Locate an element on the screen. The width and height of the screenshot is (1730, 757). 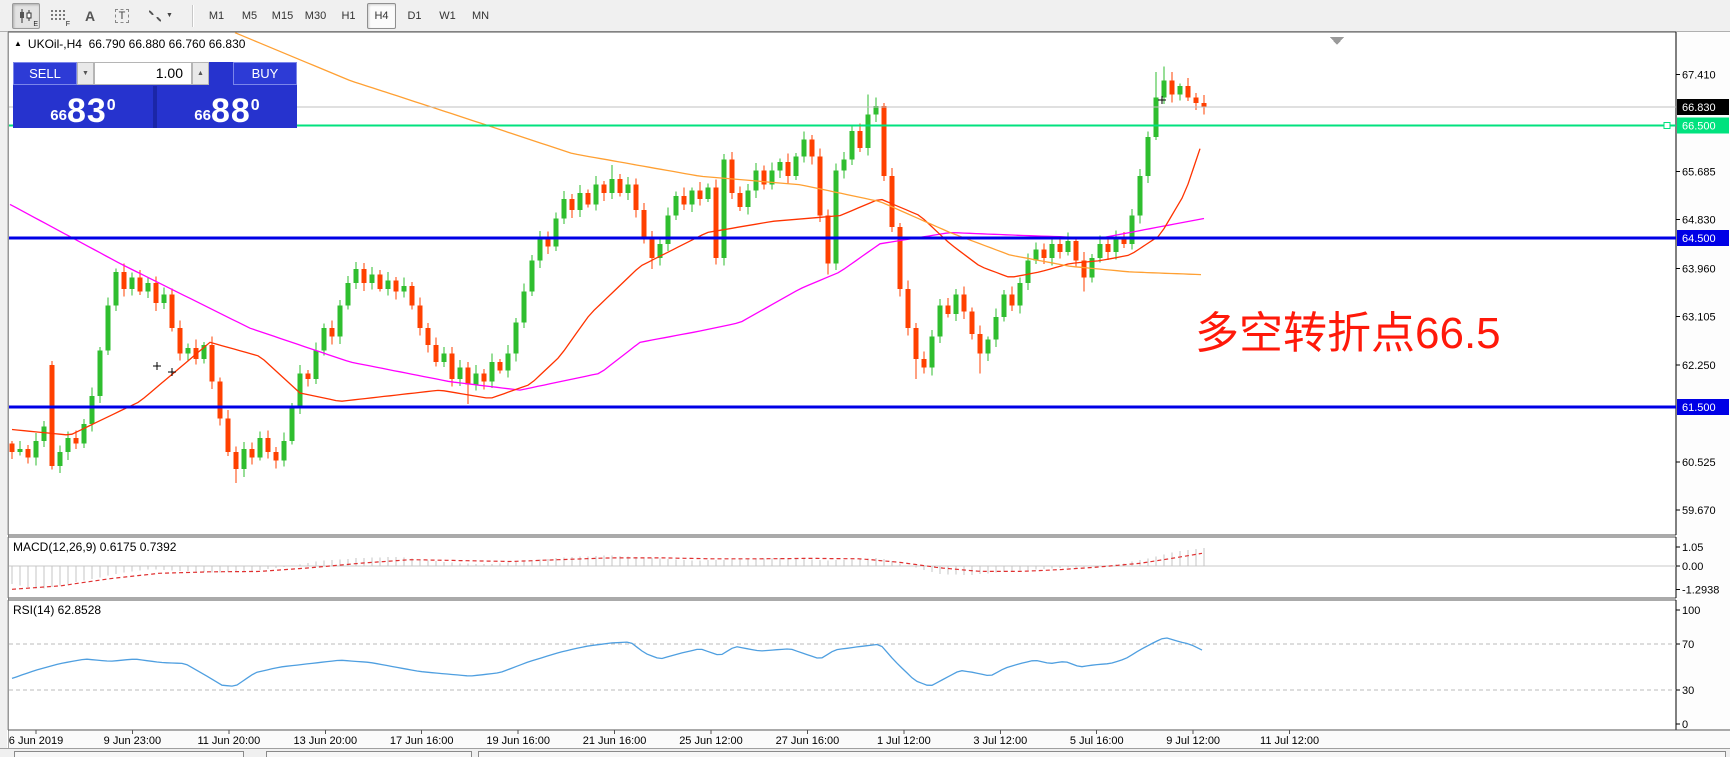
buy-price-small: 66 is located at coordinates (202, 115).